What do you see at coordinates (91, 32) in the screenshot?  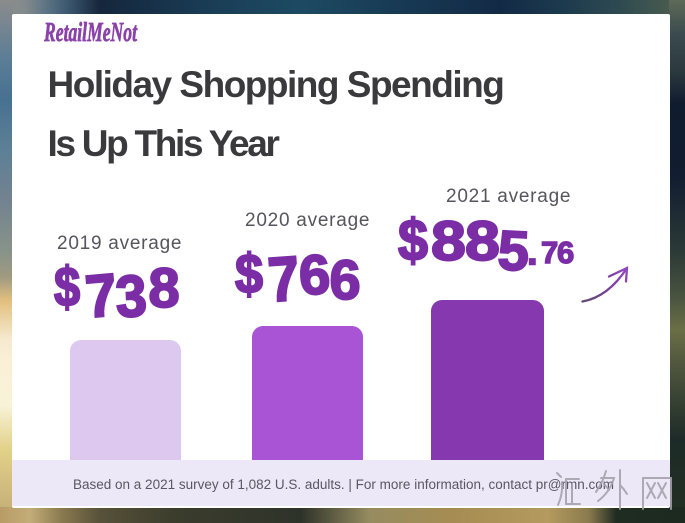 I see `svg-text: RetailMeNot` at bounding box center [91, 32].